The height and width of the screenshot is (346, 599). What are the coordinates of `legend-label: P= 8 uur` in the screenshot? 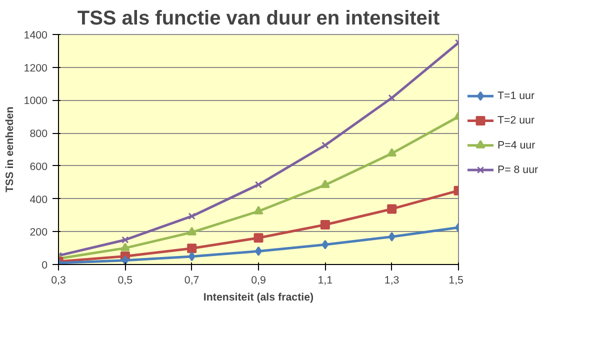 It's located at (518, 170).